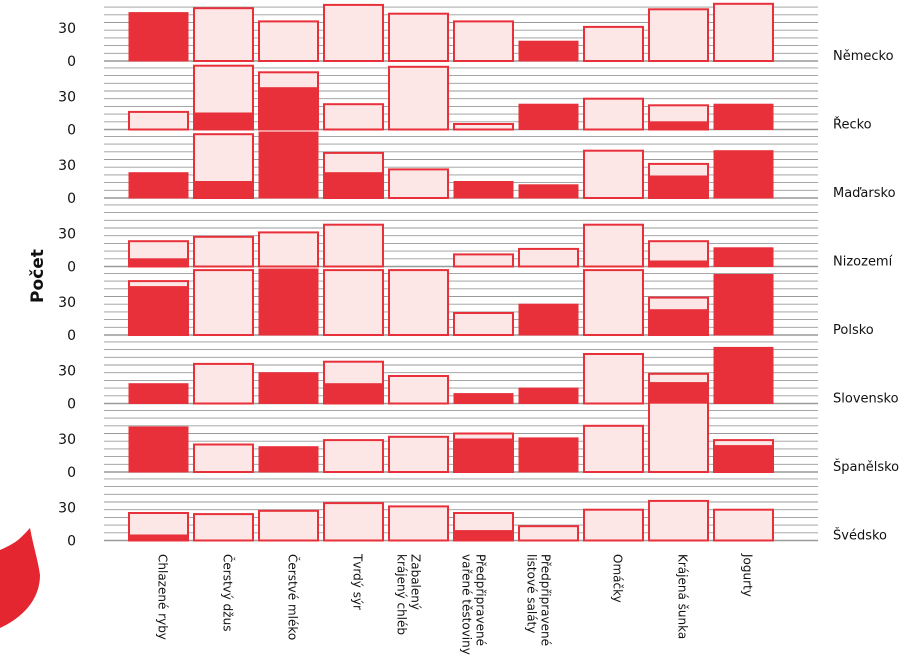 Image resolution: width=908 pixels, height=668 pixels. What do you see at coordinates (618, 578) in the screenshot?
I see `category-label: Omáčky` at bounding box center [618, 578].